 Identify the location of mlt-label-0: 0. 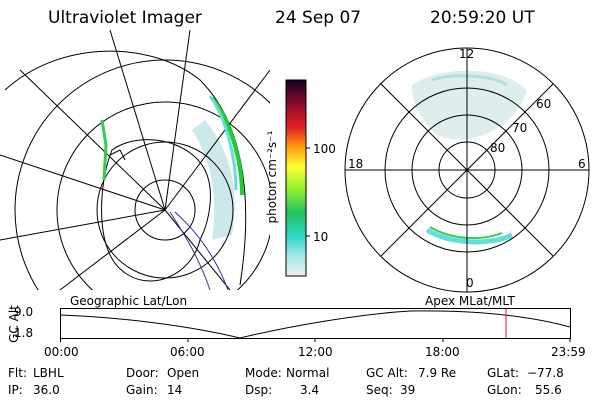
(470, 283).